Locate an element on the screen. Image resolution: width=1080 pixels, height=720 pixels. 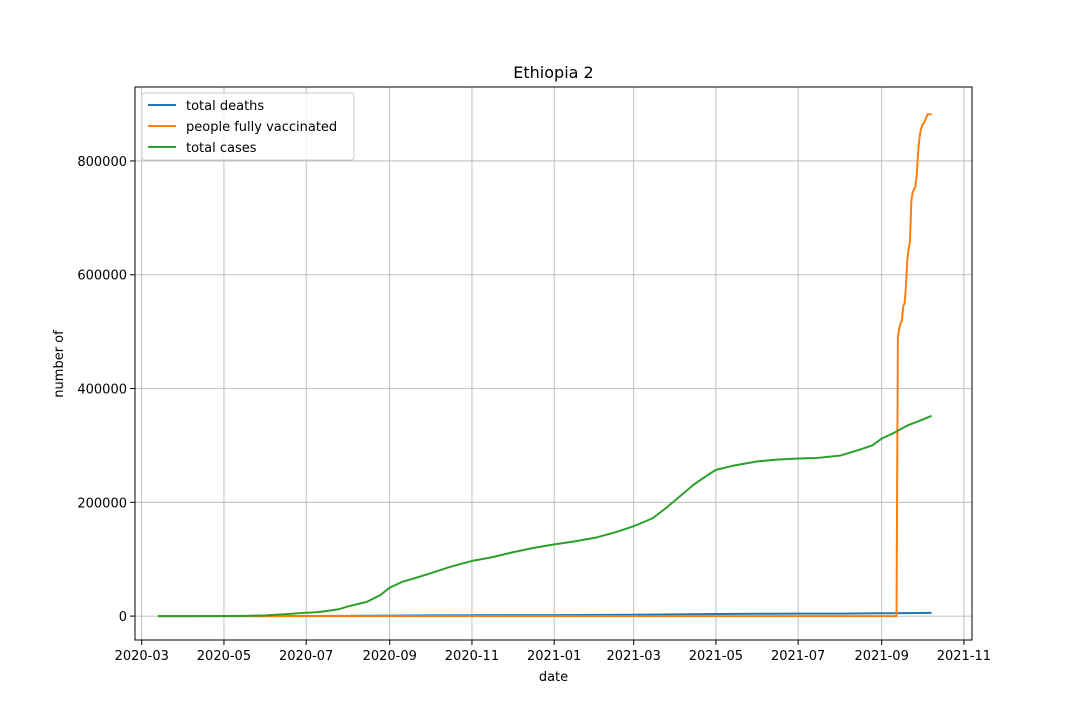
legend-label-total-cases: total cases is located at coordinates (221, 148).